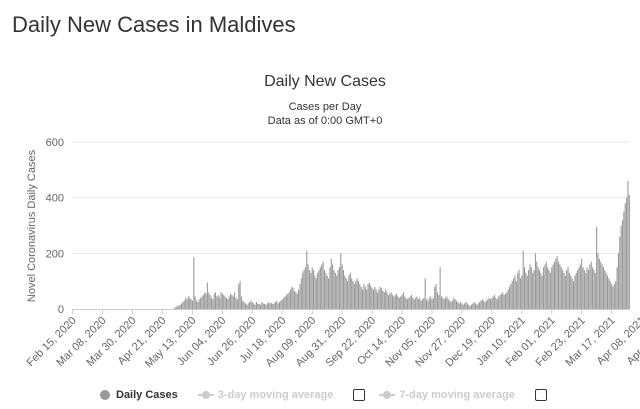 The image size is (640, 409). Describe the element at coordinates (275, 395) in the screenshot. I see `legend-3-day-label: 3-day moving average` at that location.